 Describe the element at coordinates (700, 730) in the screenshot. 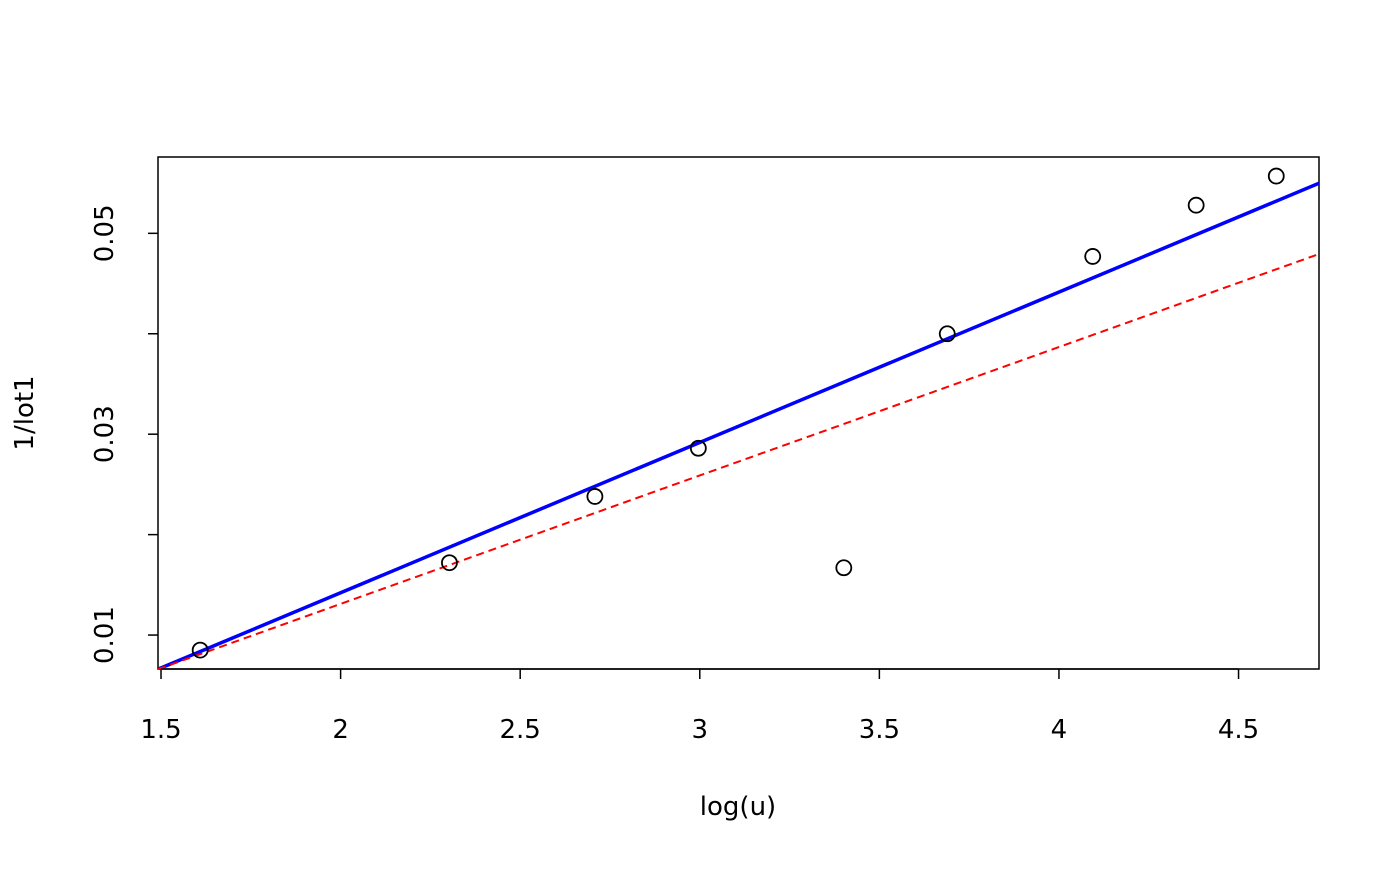

I see `x-tick-label: 3` at that location.